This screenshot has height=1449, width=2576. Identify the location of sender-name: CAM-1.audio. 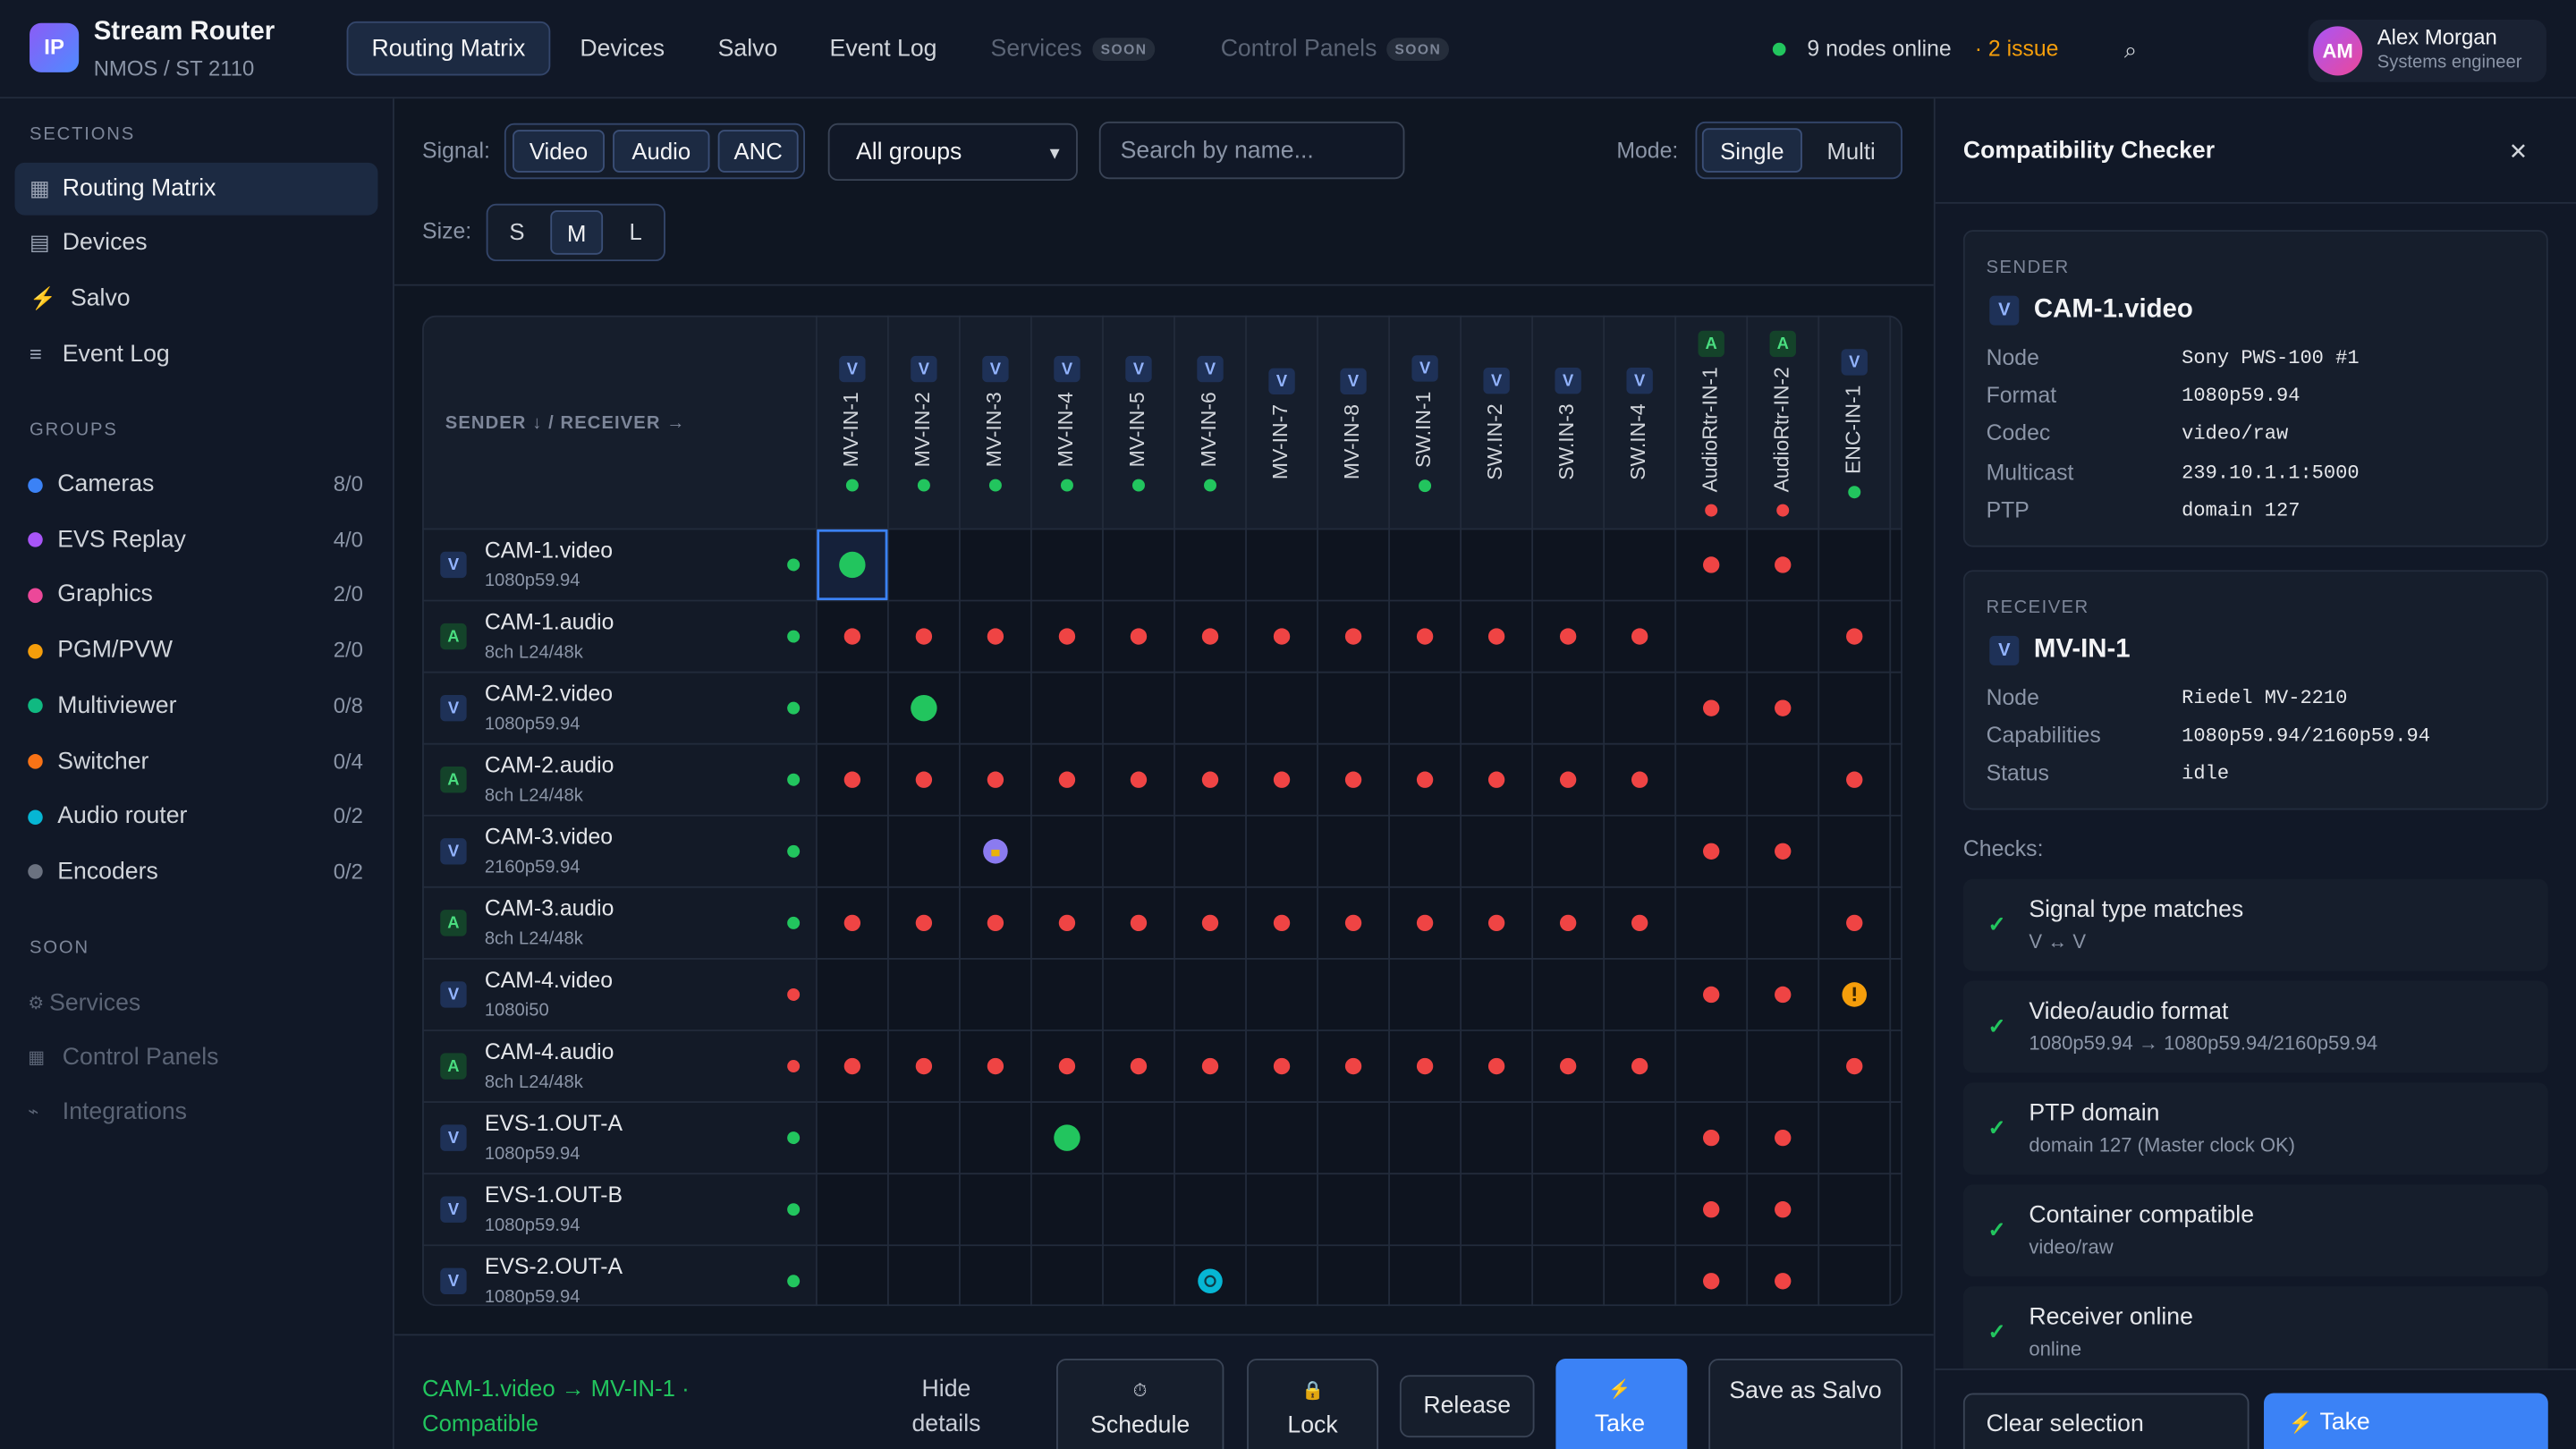
(549, 622).